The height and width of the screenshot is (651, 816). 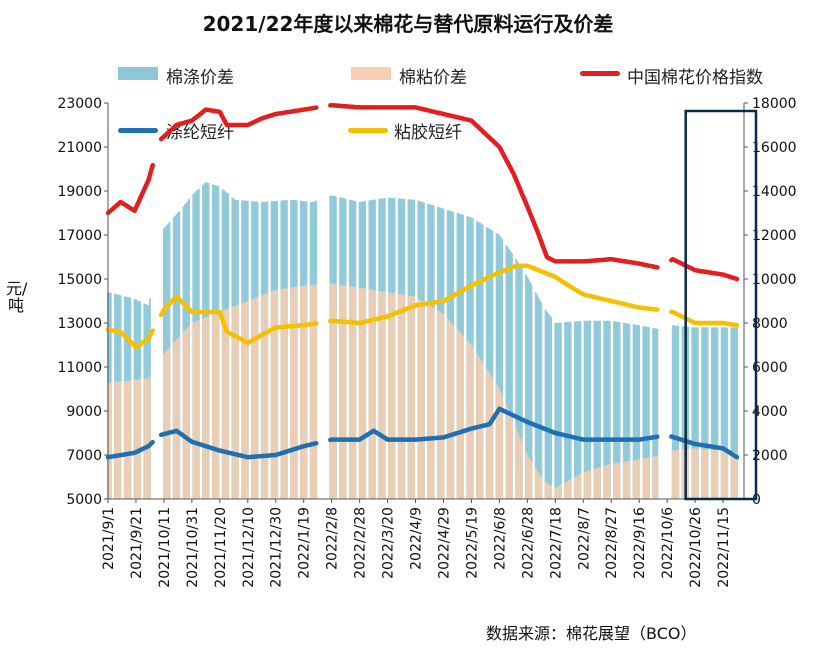 What do you see at coordinates (770, 412) in the screenshot?
I see `right-tick-label: 4000` at bounding box center [770, 412].